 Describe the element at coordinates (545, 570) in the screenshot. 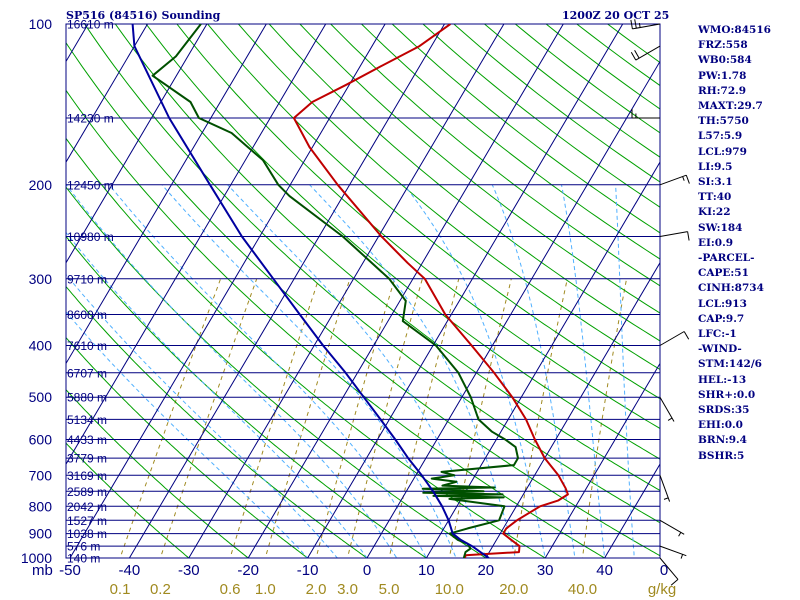

I see `temperature-tick-label: 30` at that location.